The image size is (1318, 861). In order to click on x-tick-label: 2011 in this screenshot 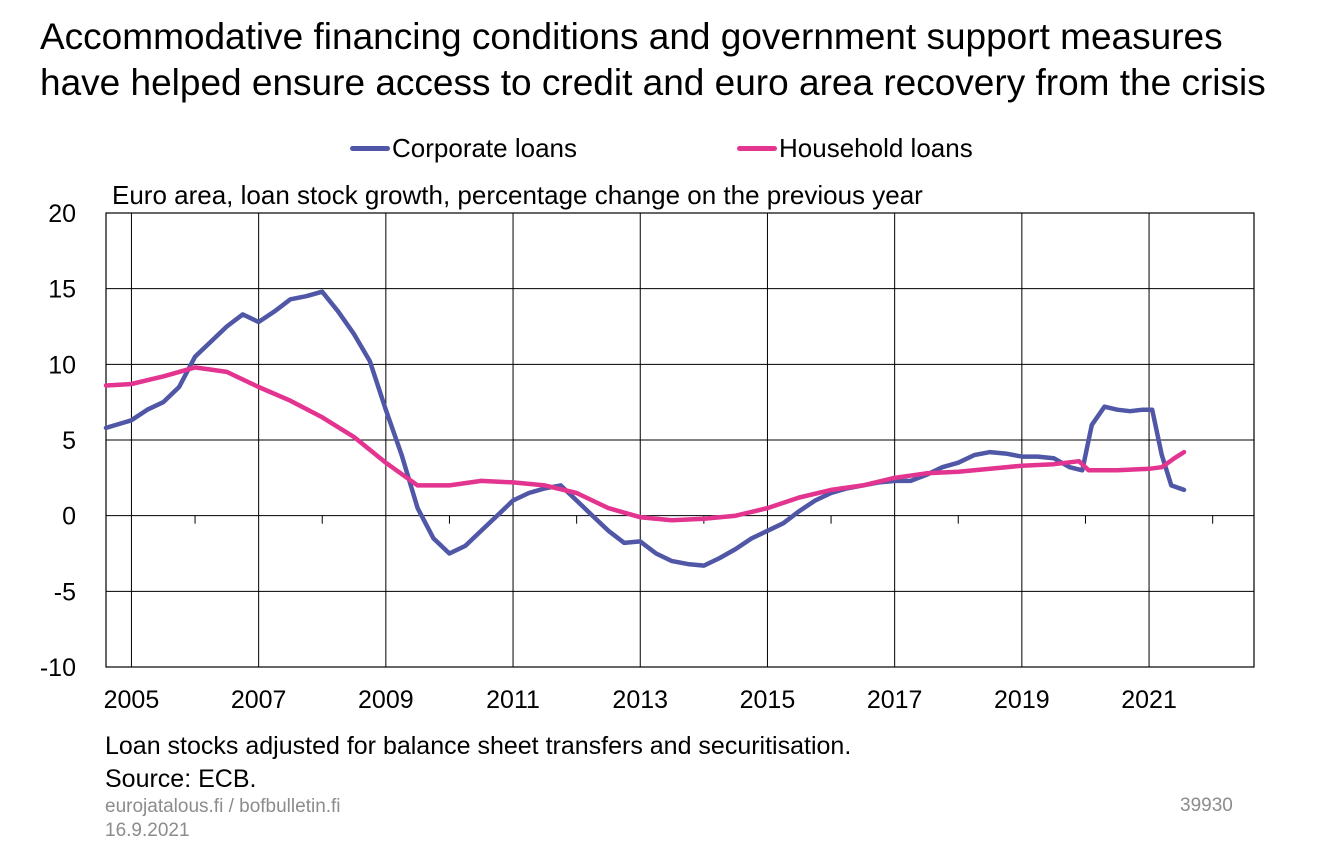, I will do `click(513, 700)`.